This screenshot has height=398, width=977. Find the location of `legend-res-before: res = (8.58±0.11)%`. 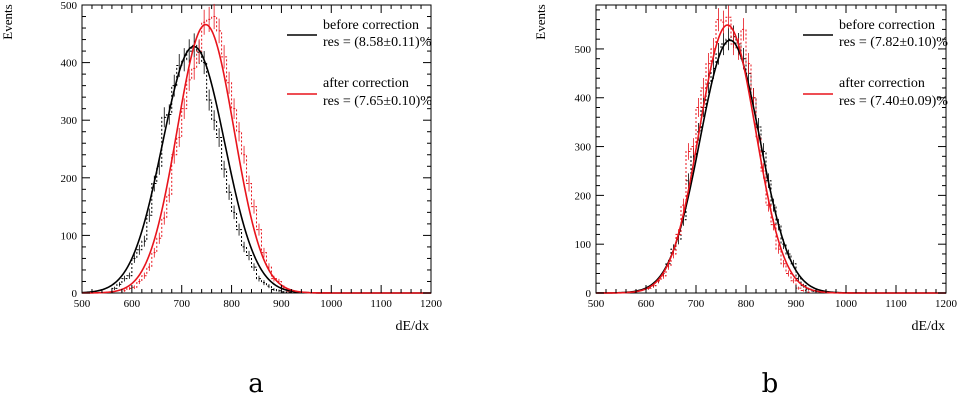

legend-res-before: res = (8.58±0.11)% is located at coordinates (377, 42).